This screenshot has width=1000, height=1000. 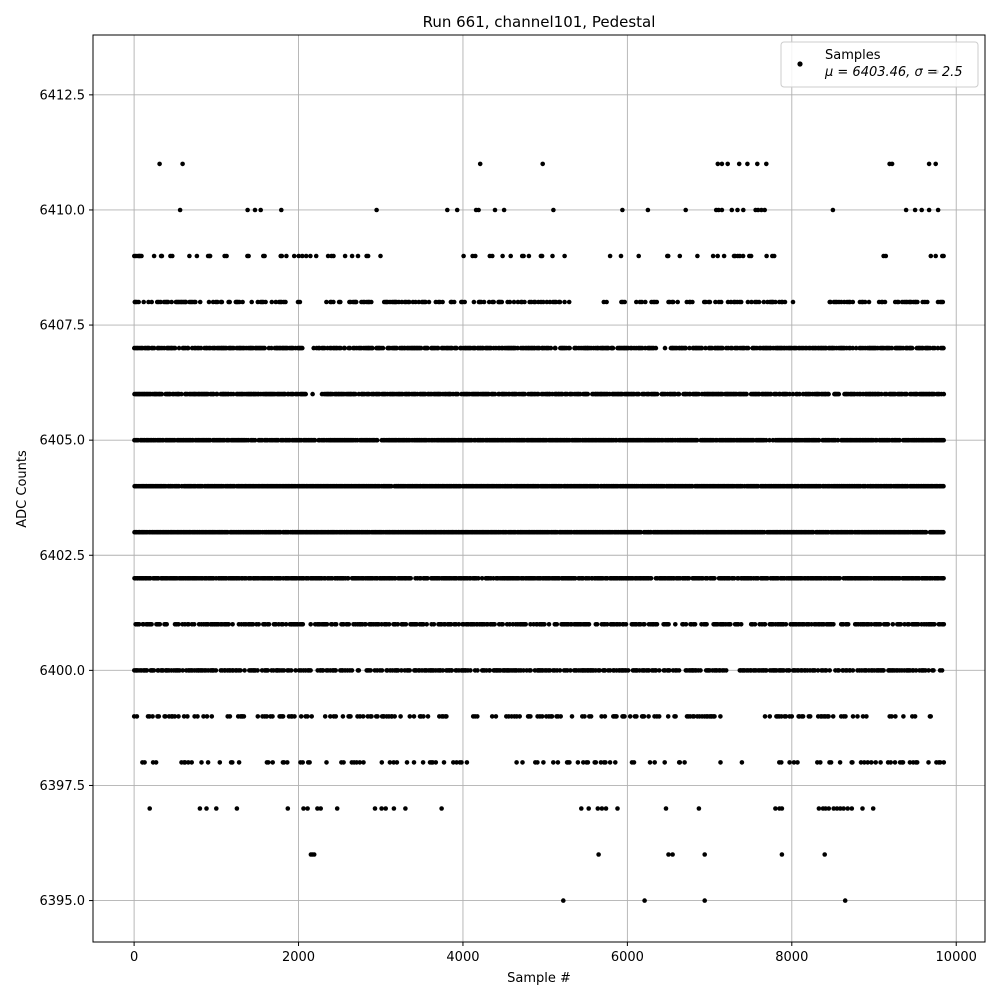 What do you see at coordinates (539, 22) in the screenshot?
I see `chart-title: Run 661, channel101, Pedestal` at bounding box center [539, 22].